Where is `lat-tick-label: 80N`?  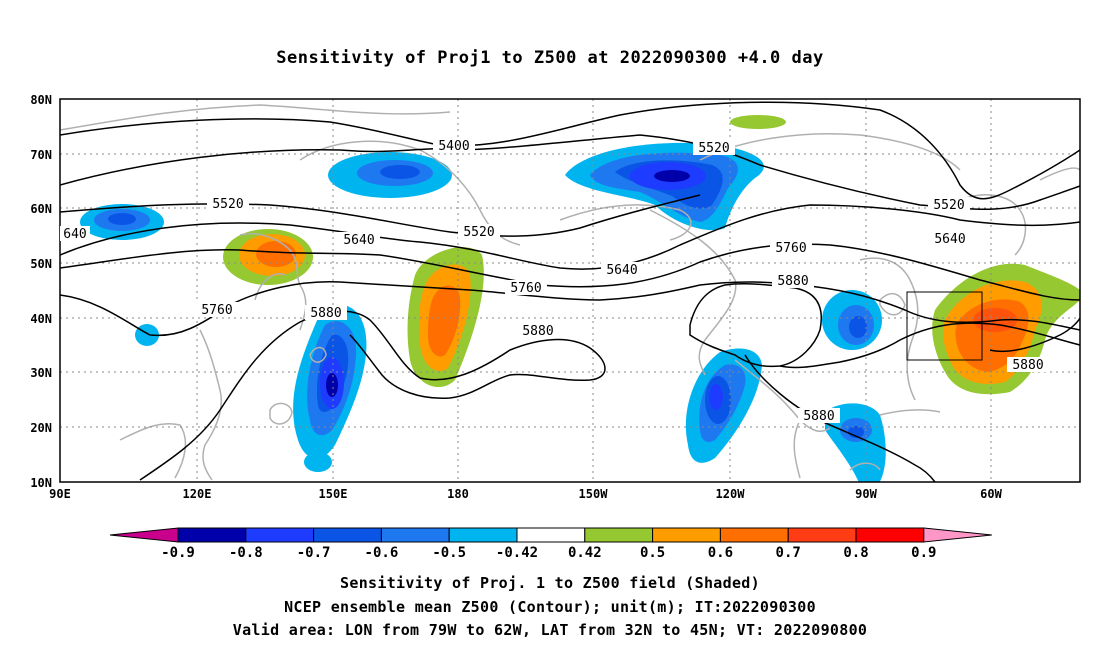 lat-tick-label: 80N is located at coordinates (41, 100).